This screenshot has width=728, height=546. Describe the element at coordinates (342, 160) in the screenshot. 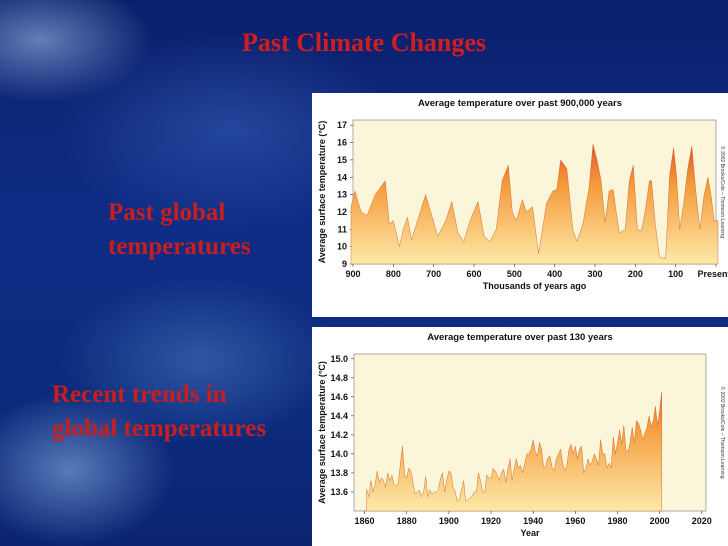

I see `y-tick-label: 15` at that location.